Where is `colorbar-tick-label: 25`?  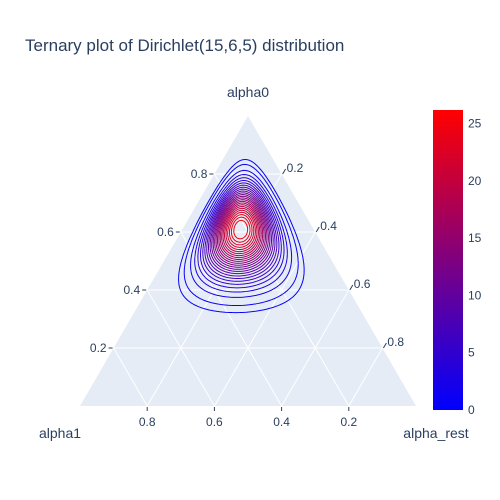
colorbar-tick-label: 25 is located at coordinates (475, 124).